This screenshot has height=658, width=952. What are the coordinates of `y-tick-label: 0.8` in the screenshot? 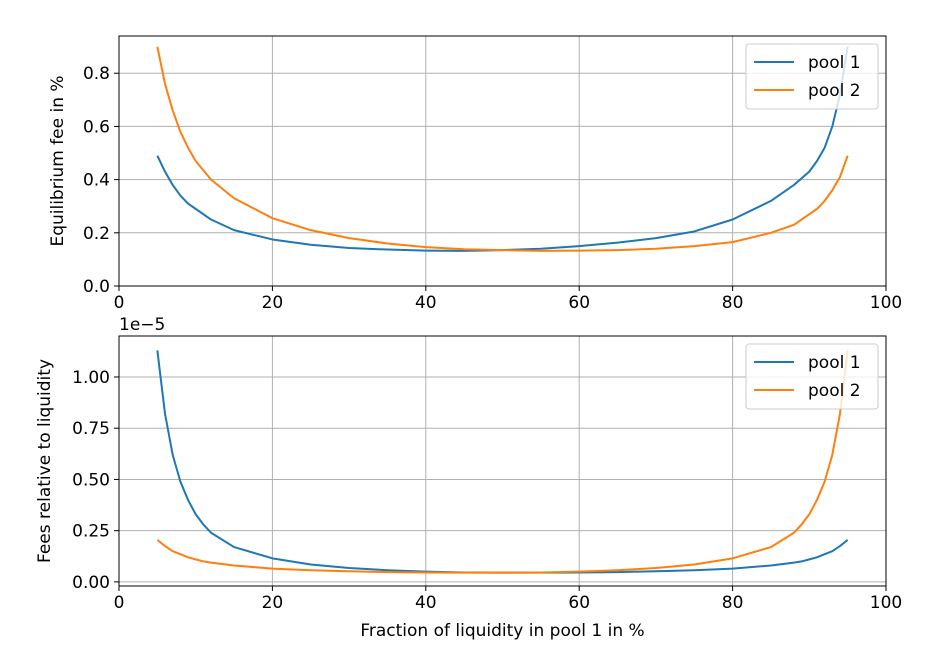 It's located at (96, 74).